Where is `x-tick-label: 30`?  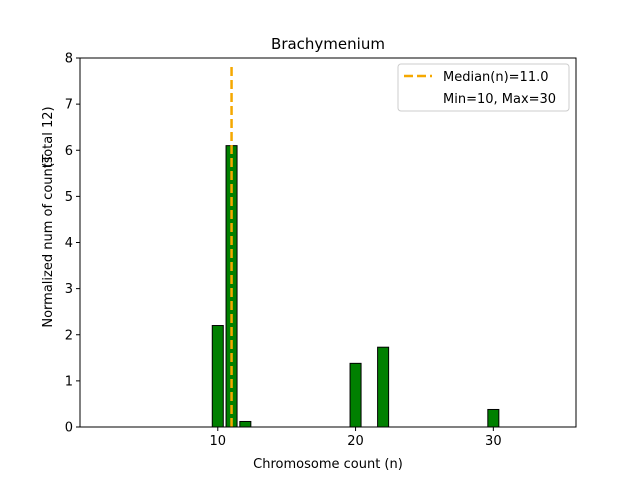
x-tick-label: 30 is located at coordinates (493, 441).